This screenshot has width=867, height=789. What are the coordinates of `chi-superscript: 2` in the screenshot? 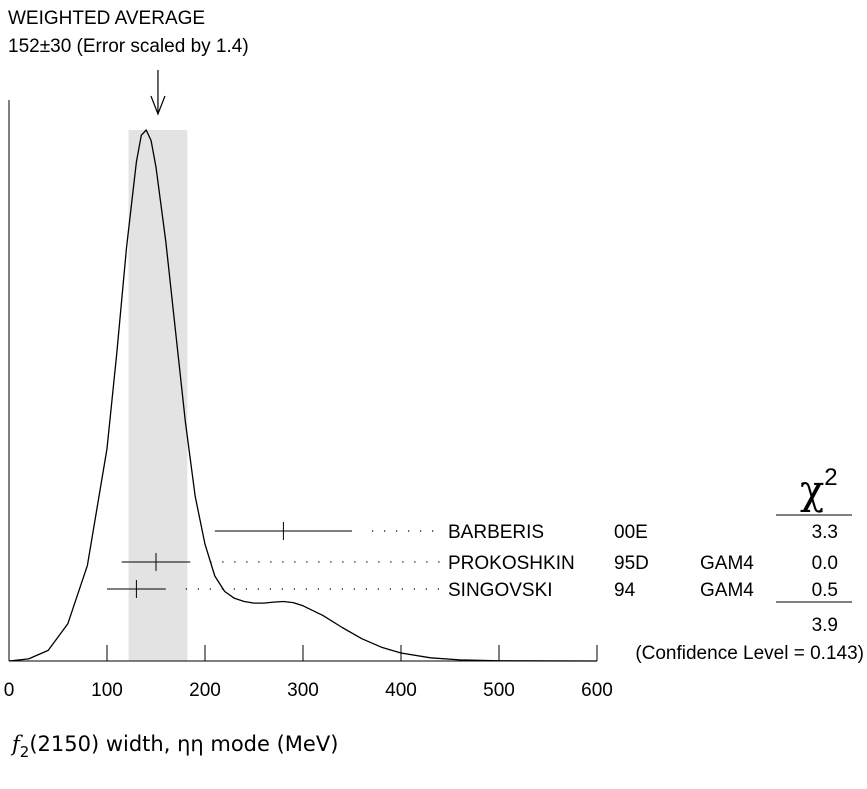 It's located at (831, 477).